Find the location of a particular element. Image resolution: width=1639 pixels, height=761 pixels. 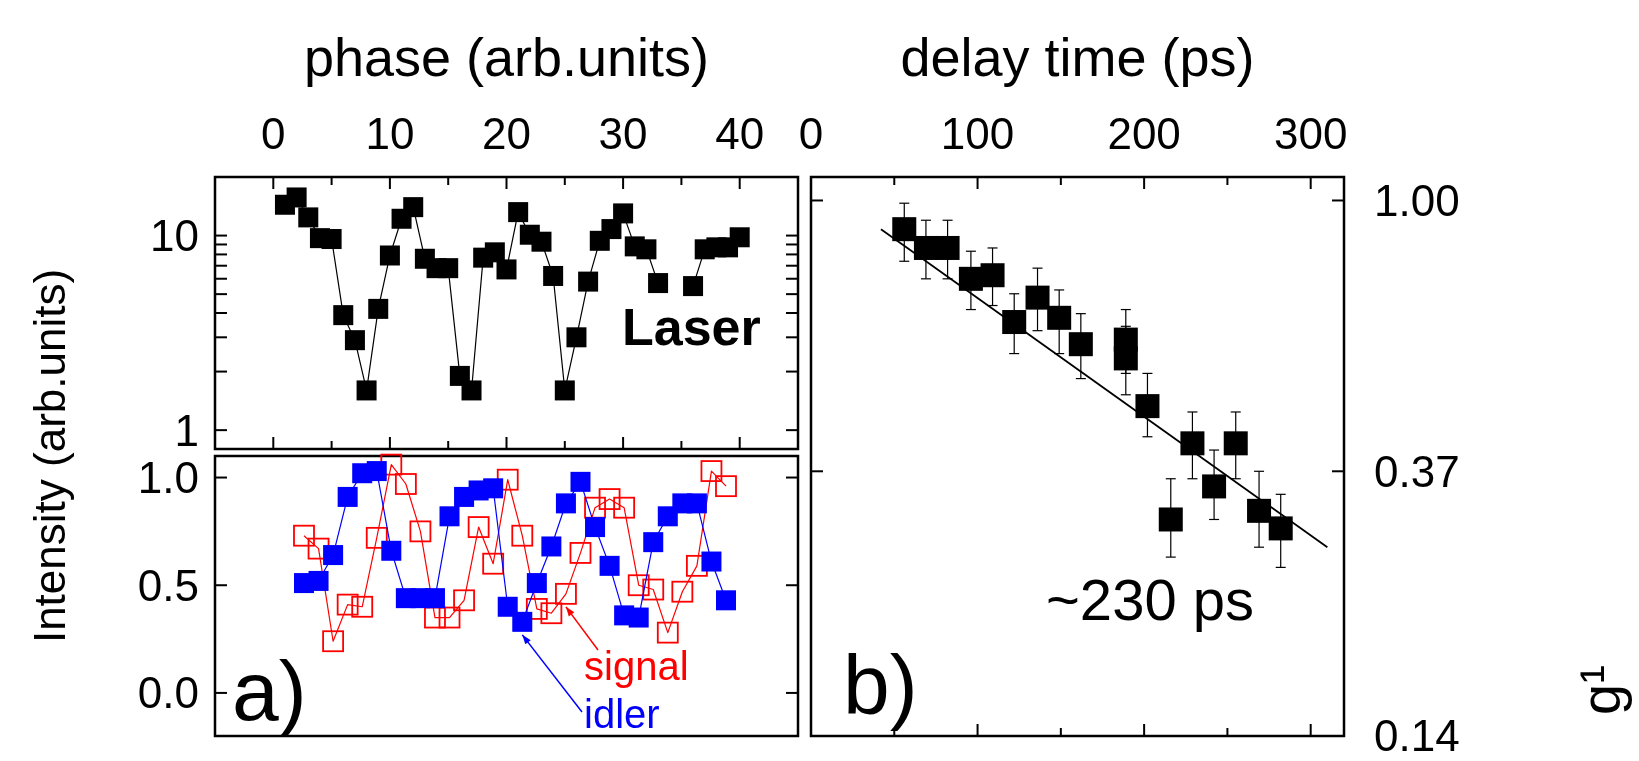

series-label: idler is located at coordinates (622, 714).